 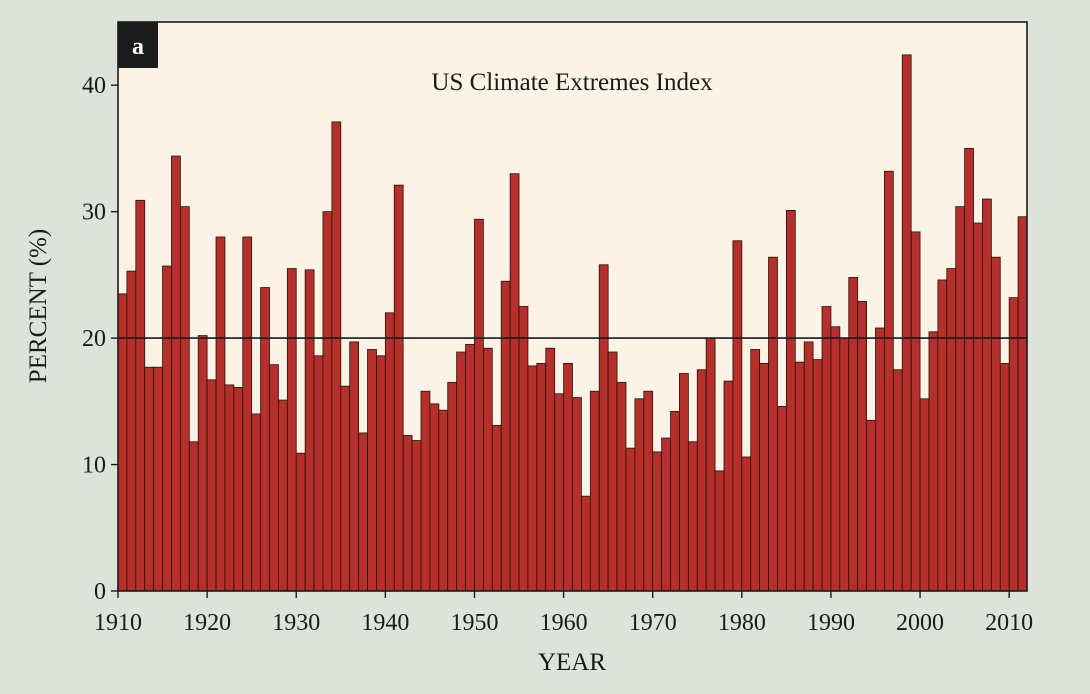 I want to click on bar-1990, so click(x=835, y=459).